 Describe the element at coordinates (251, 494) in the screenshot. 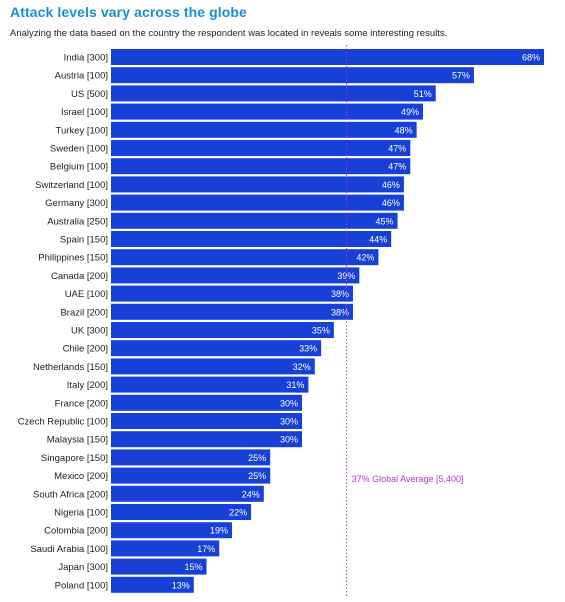

I see `value-label: 24%` at that location.